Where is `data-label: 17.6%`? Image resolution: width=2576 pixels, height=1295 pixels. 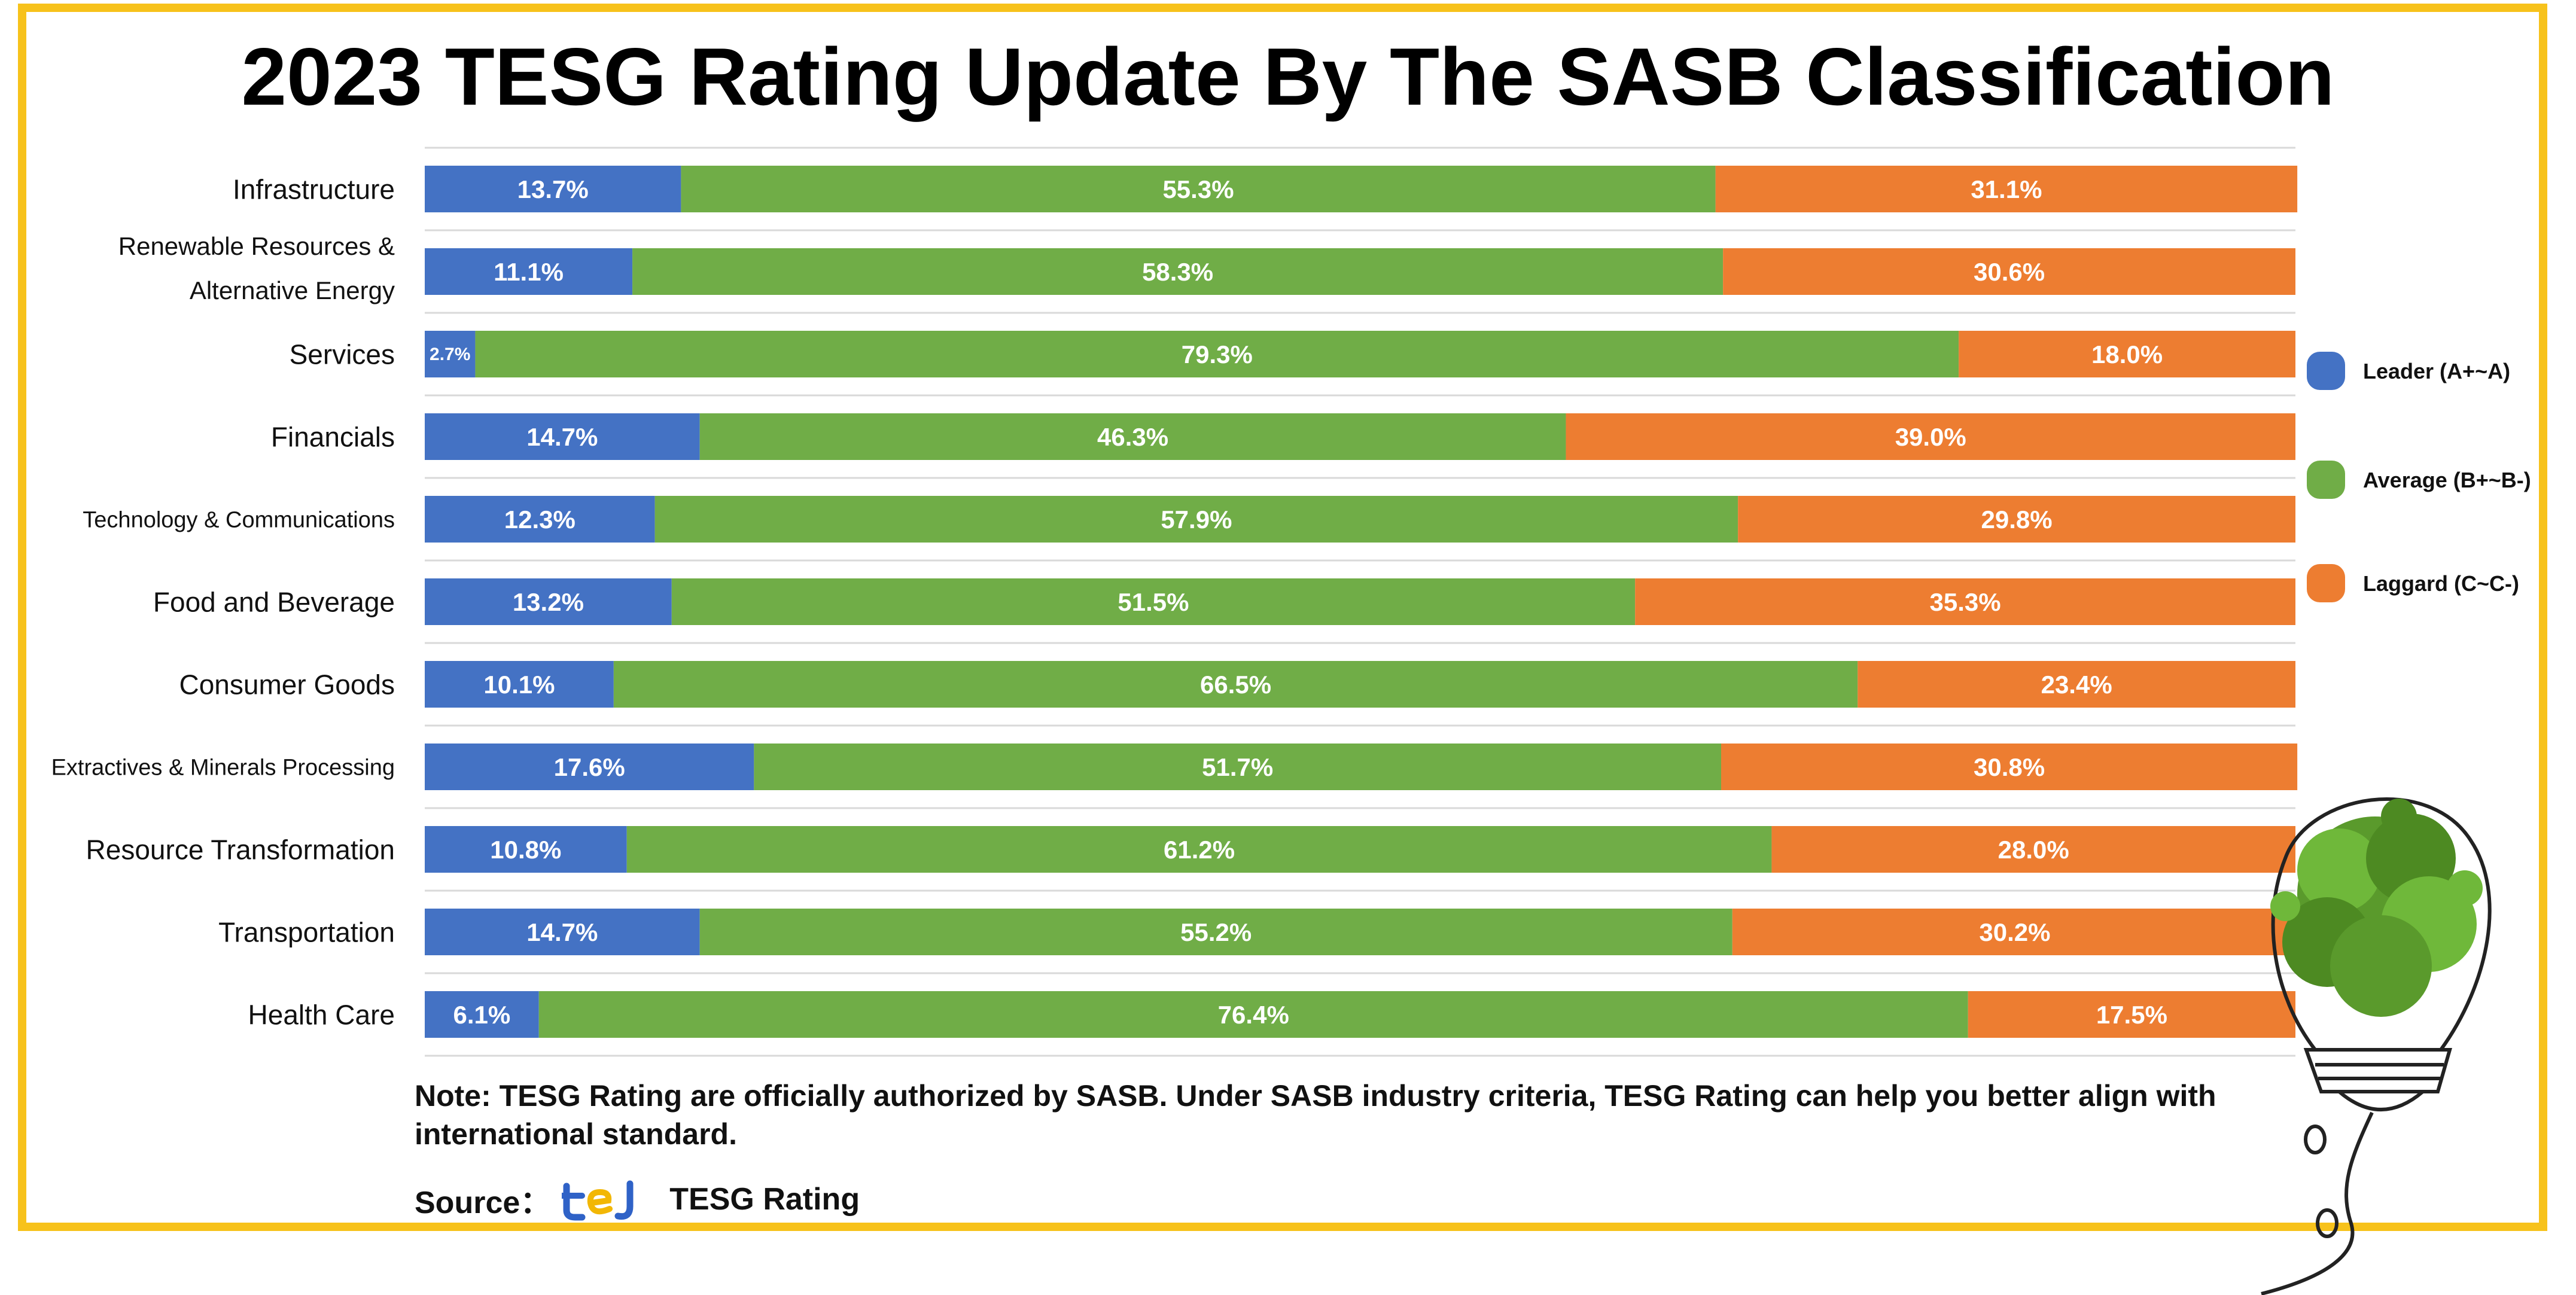 data-label: 17.6% is located at coordinates (589, 767).